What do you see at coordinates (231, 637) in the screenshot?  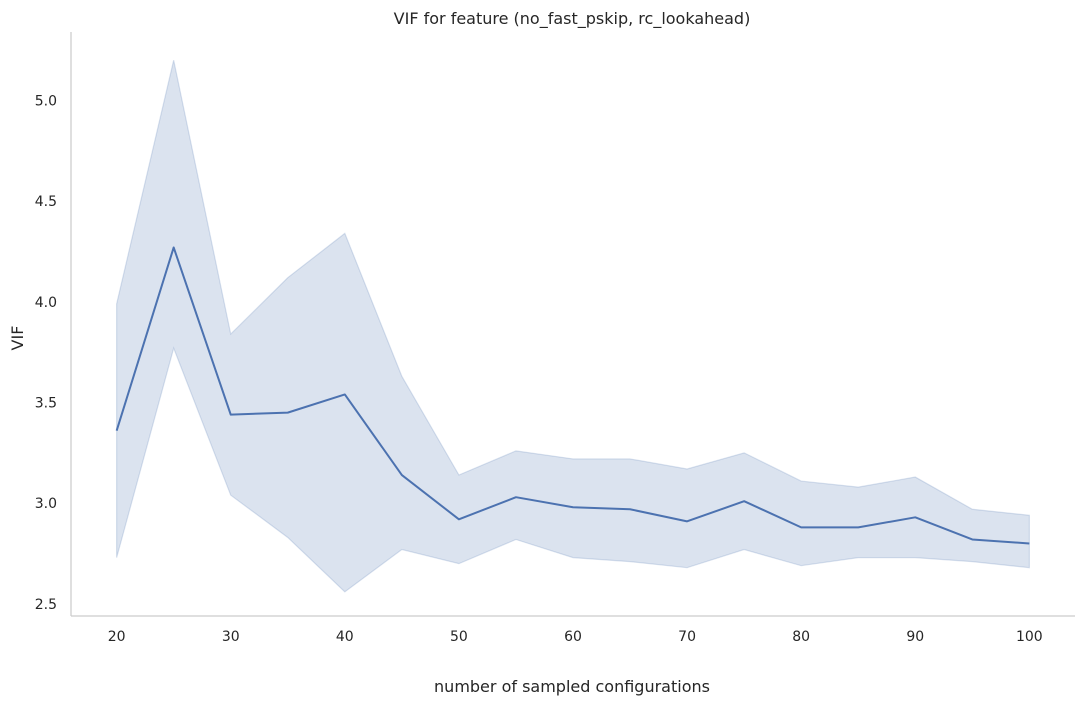 I see `x-tick-label: 30` at bounding box center [231, 637].